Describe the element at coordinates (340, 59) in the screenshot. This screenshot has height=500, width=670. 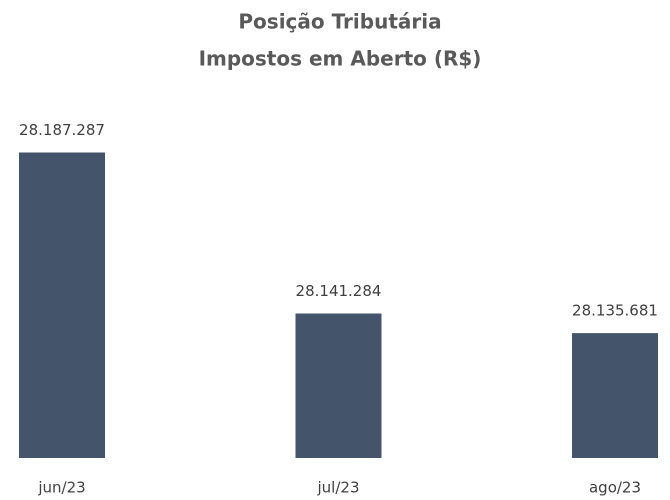
I see `chart-subtitle: Impostos em Aberto (R$)` at that location.